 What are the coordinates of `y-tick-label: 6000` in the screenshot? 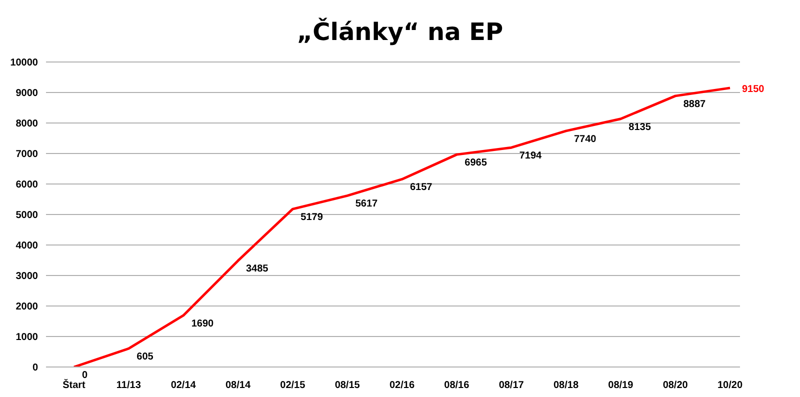 It's located at (27, 185).